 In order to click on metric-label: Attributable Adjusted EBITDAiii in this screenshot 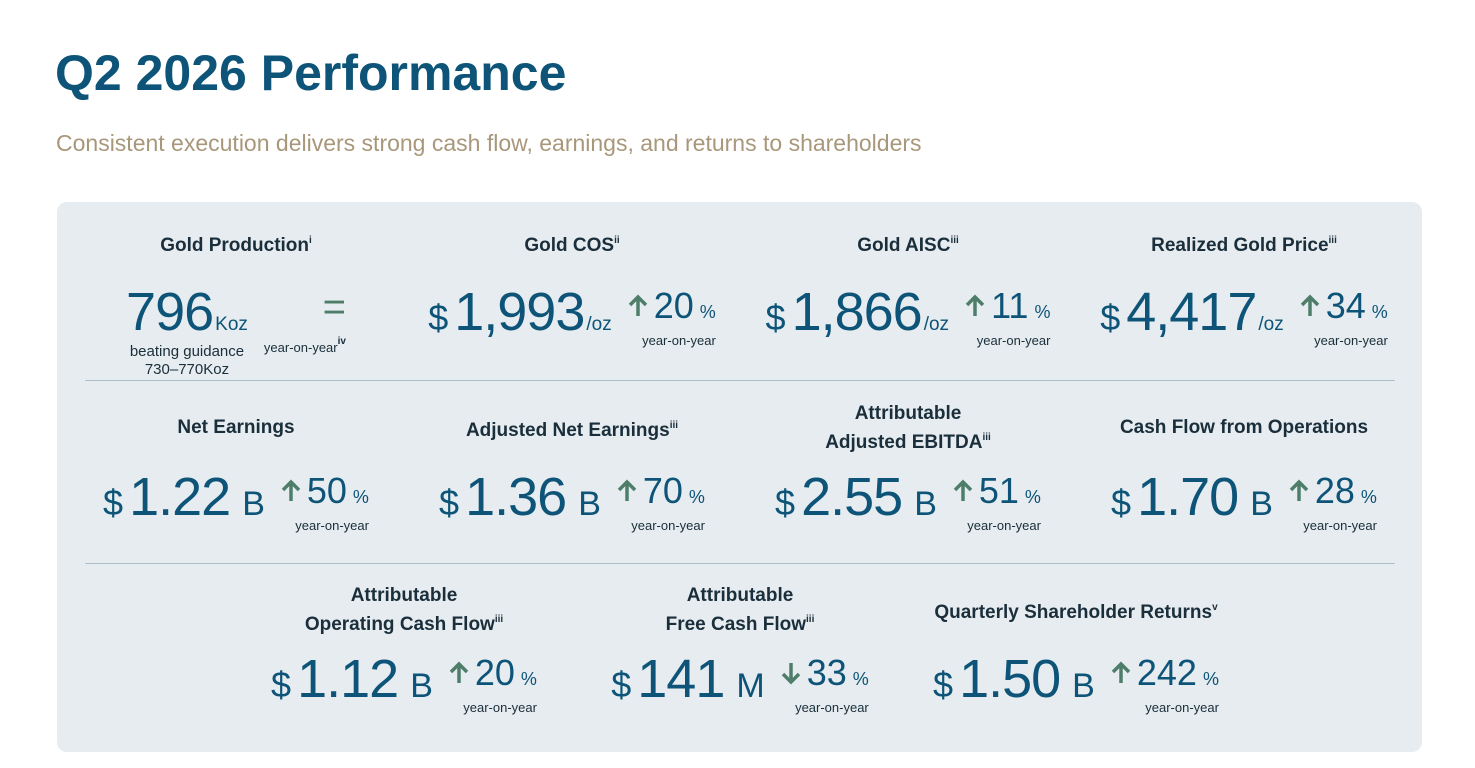, I will do `click(908, 428)`.